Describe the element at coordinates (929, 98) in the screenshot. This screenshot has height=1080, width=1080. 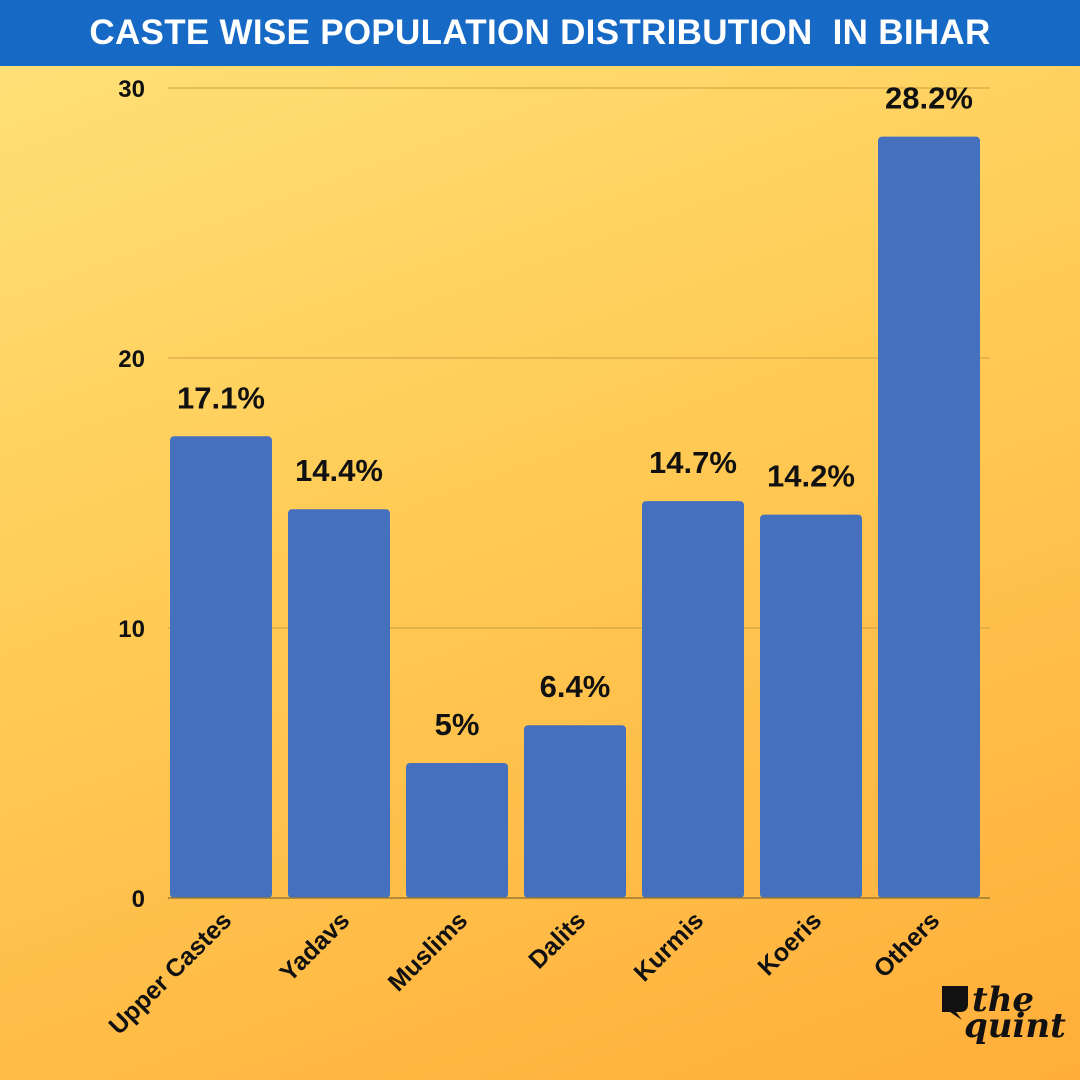
I see `value-label: 28.2%` at that location.